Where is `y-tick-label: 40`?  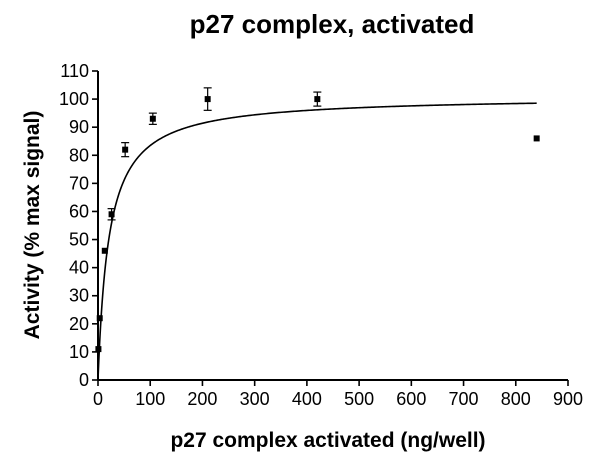
y-tick-label: 40 is located at coordinates (79, 268).